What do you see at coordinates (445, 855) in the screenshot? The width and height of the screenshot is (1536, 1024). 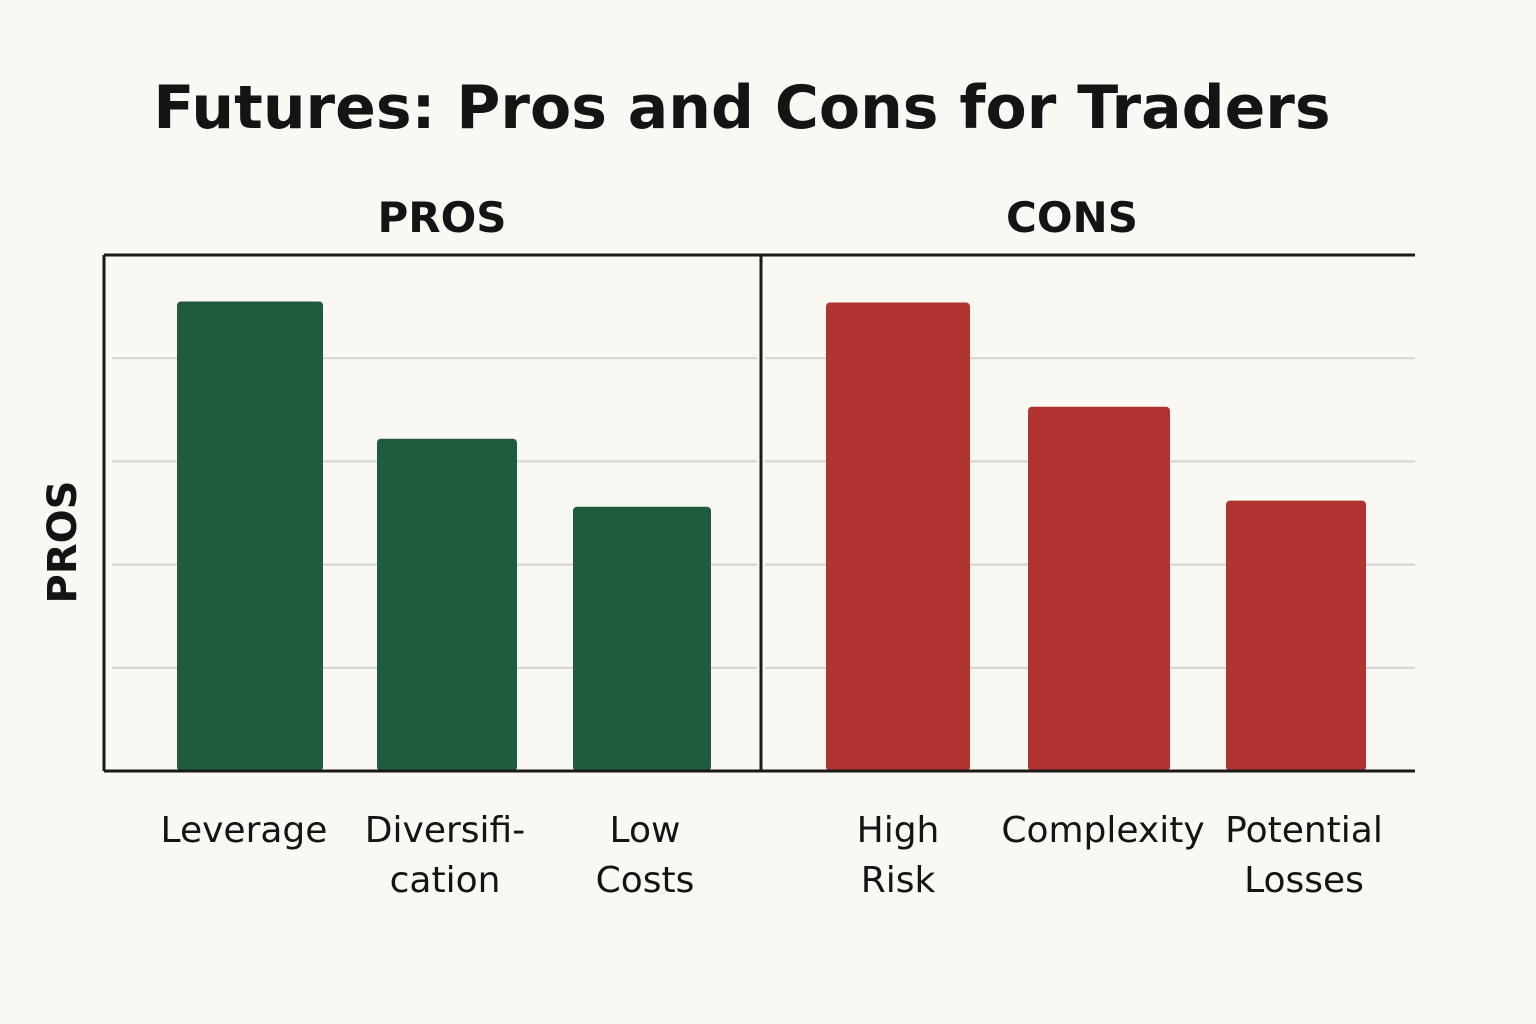 I see `category-label: Diversifi-cation` at bounding box center [445, 855].